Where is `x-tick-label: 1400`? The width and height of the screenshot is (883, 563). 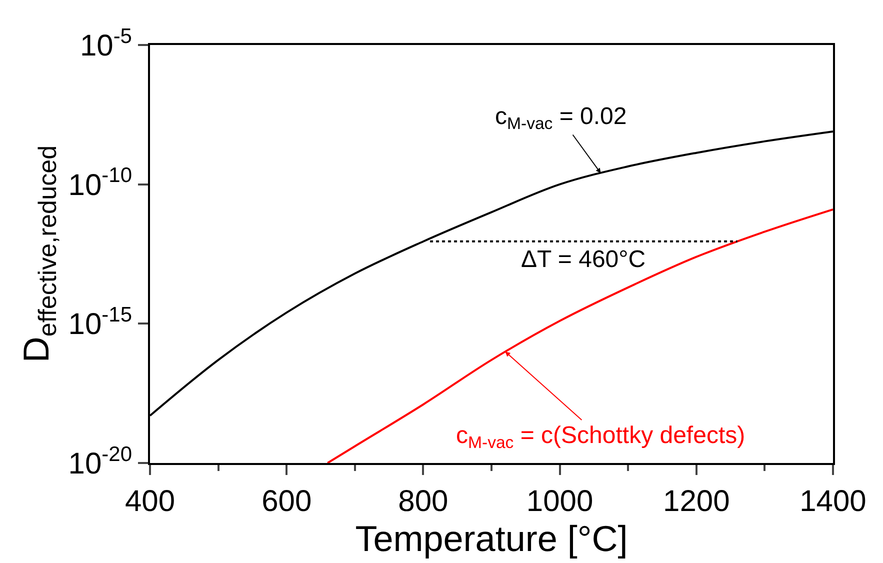 x-tick-label: 1400 is located at coordinates (833, 501).